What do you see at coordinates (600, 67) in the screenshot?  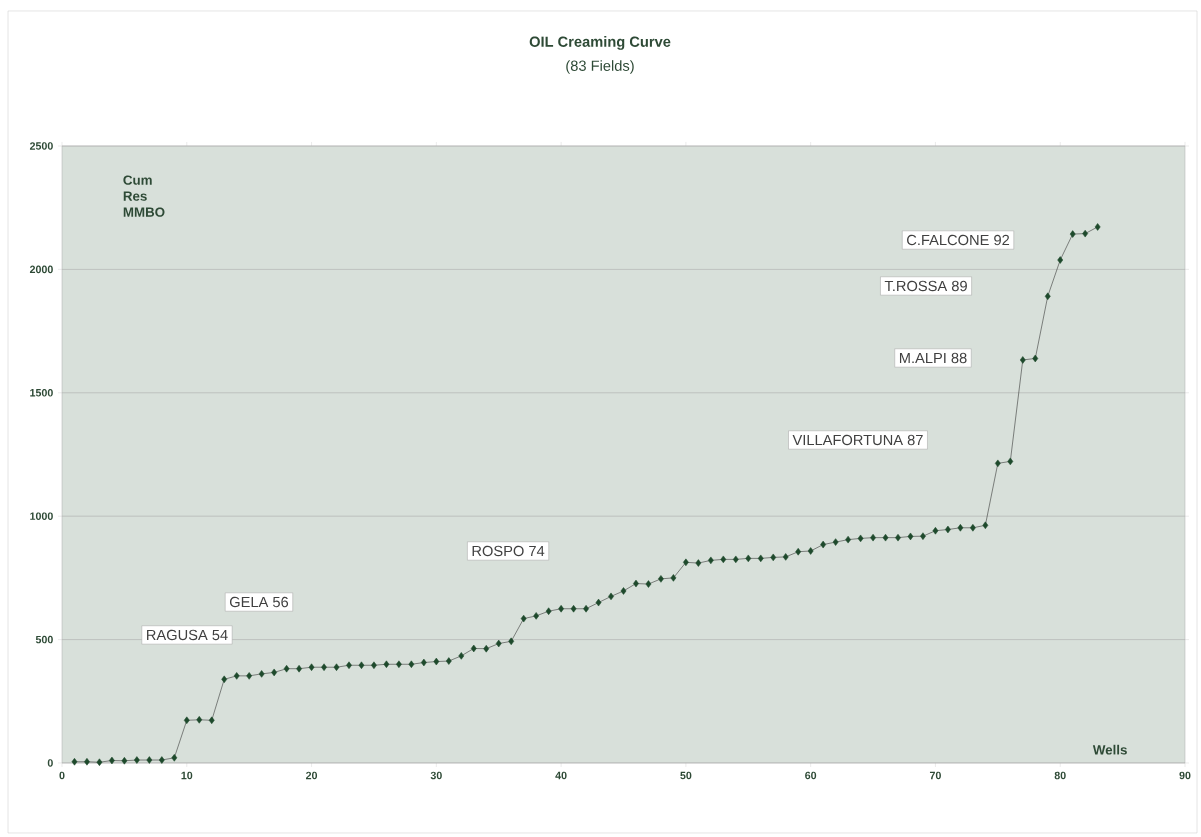 I see `chart-subtitle: (83 Fields)` at bounding box center [600, 67].